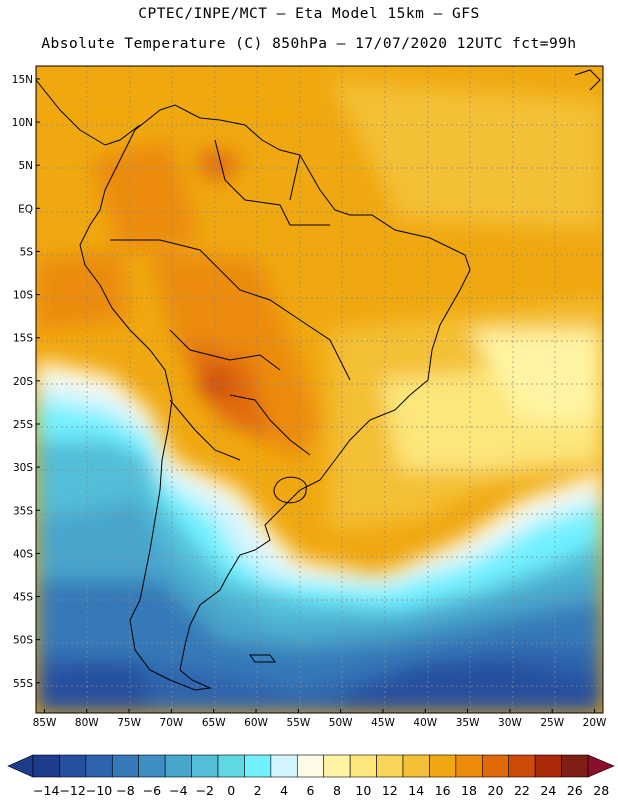 The width and height of the screenshot is (618, 800). What do you see at coordinates (23, 684) in the screenshot?
I see `lat-tick-label: 55S` at bounding box center [23, 684].